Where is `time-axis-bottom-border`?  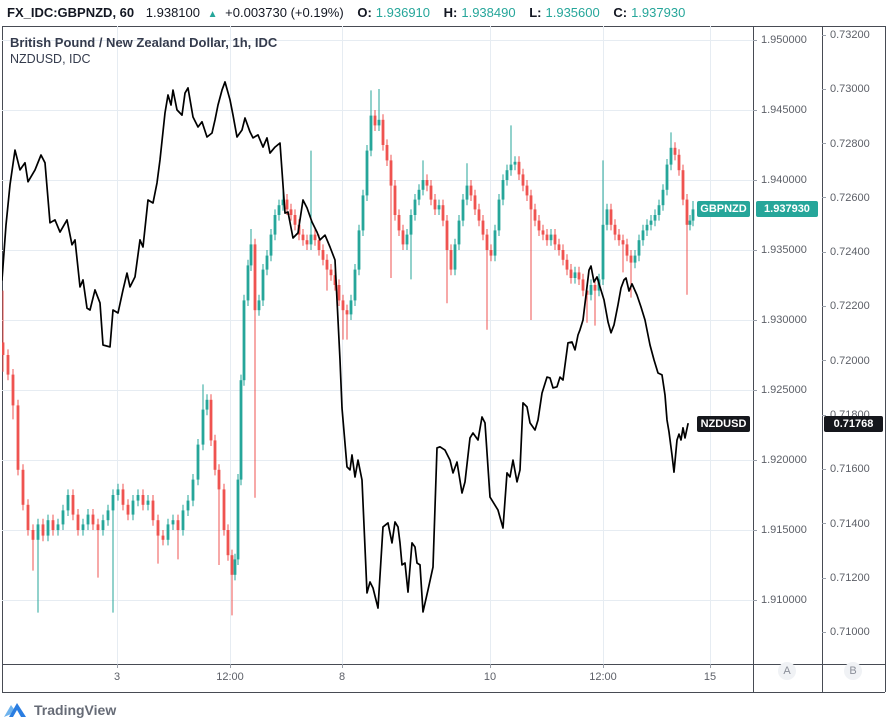 time-axis-bottom-border is located at coordinates (443, 692).